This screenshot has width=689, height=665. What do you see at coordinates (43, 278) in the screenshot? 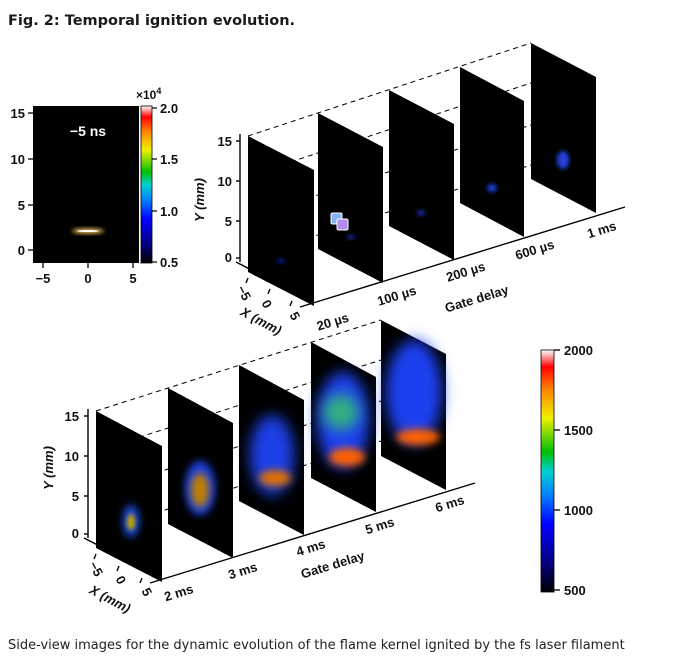
I see `inset-x-tick: −5` at bounding box center [43, 278].